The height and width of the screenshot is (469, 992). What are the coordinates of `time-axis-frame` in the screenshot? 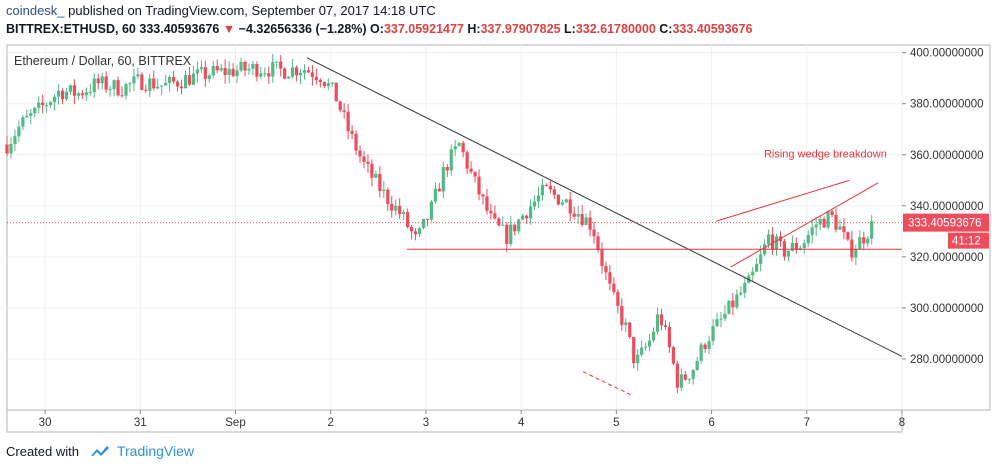 It's located at (454, 421).